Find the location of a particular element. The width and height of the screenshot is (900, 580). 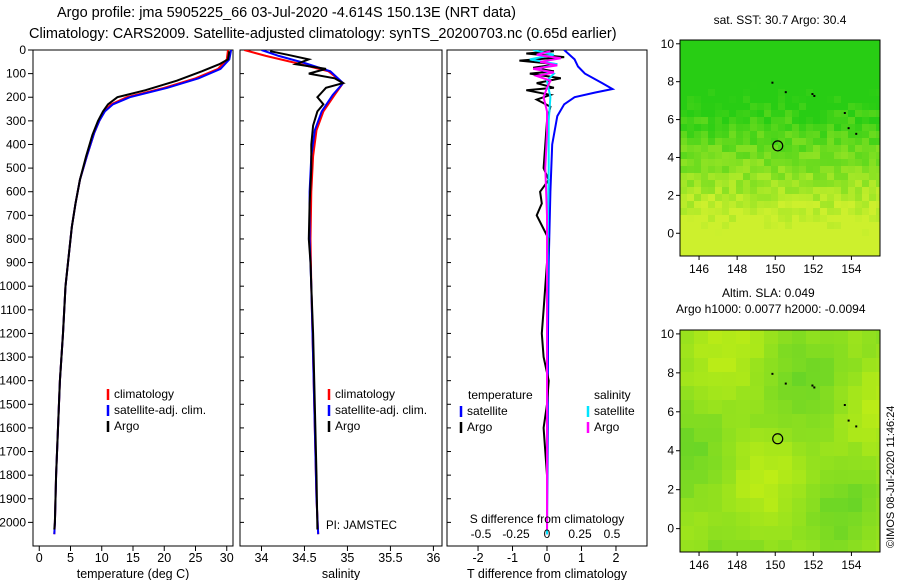

sal-legend-label: Argo is located at coordinates (348, 426).